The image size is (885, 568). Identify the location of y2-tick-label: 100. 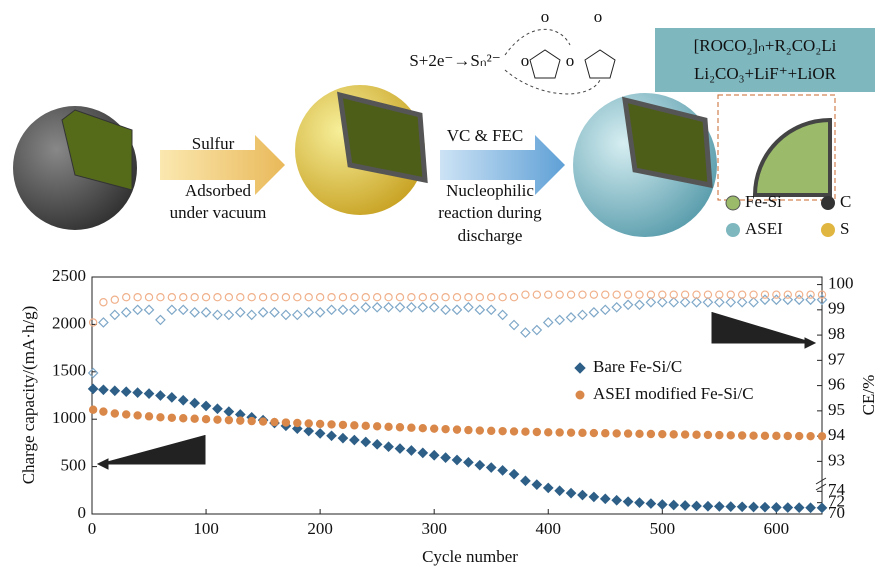
(841, 282).